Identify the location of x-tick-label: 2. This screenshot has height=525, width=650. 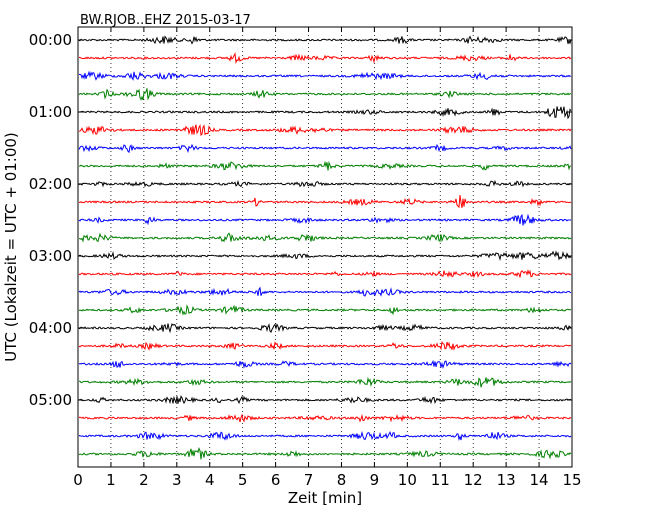
(144, 480).